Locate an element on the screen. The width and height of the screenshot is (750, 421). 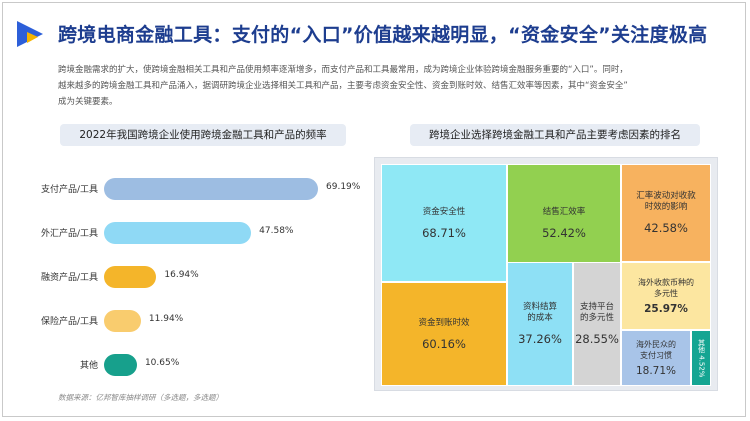
bar-category-label: 外汇产品/工具 is located at coordinates (69, 234).